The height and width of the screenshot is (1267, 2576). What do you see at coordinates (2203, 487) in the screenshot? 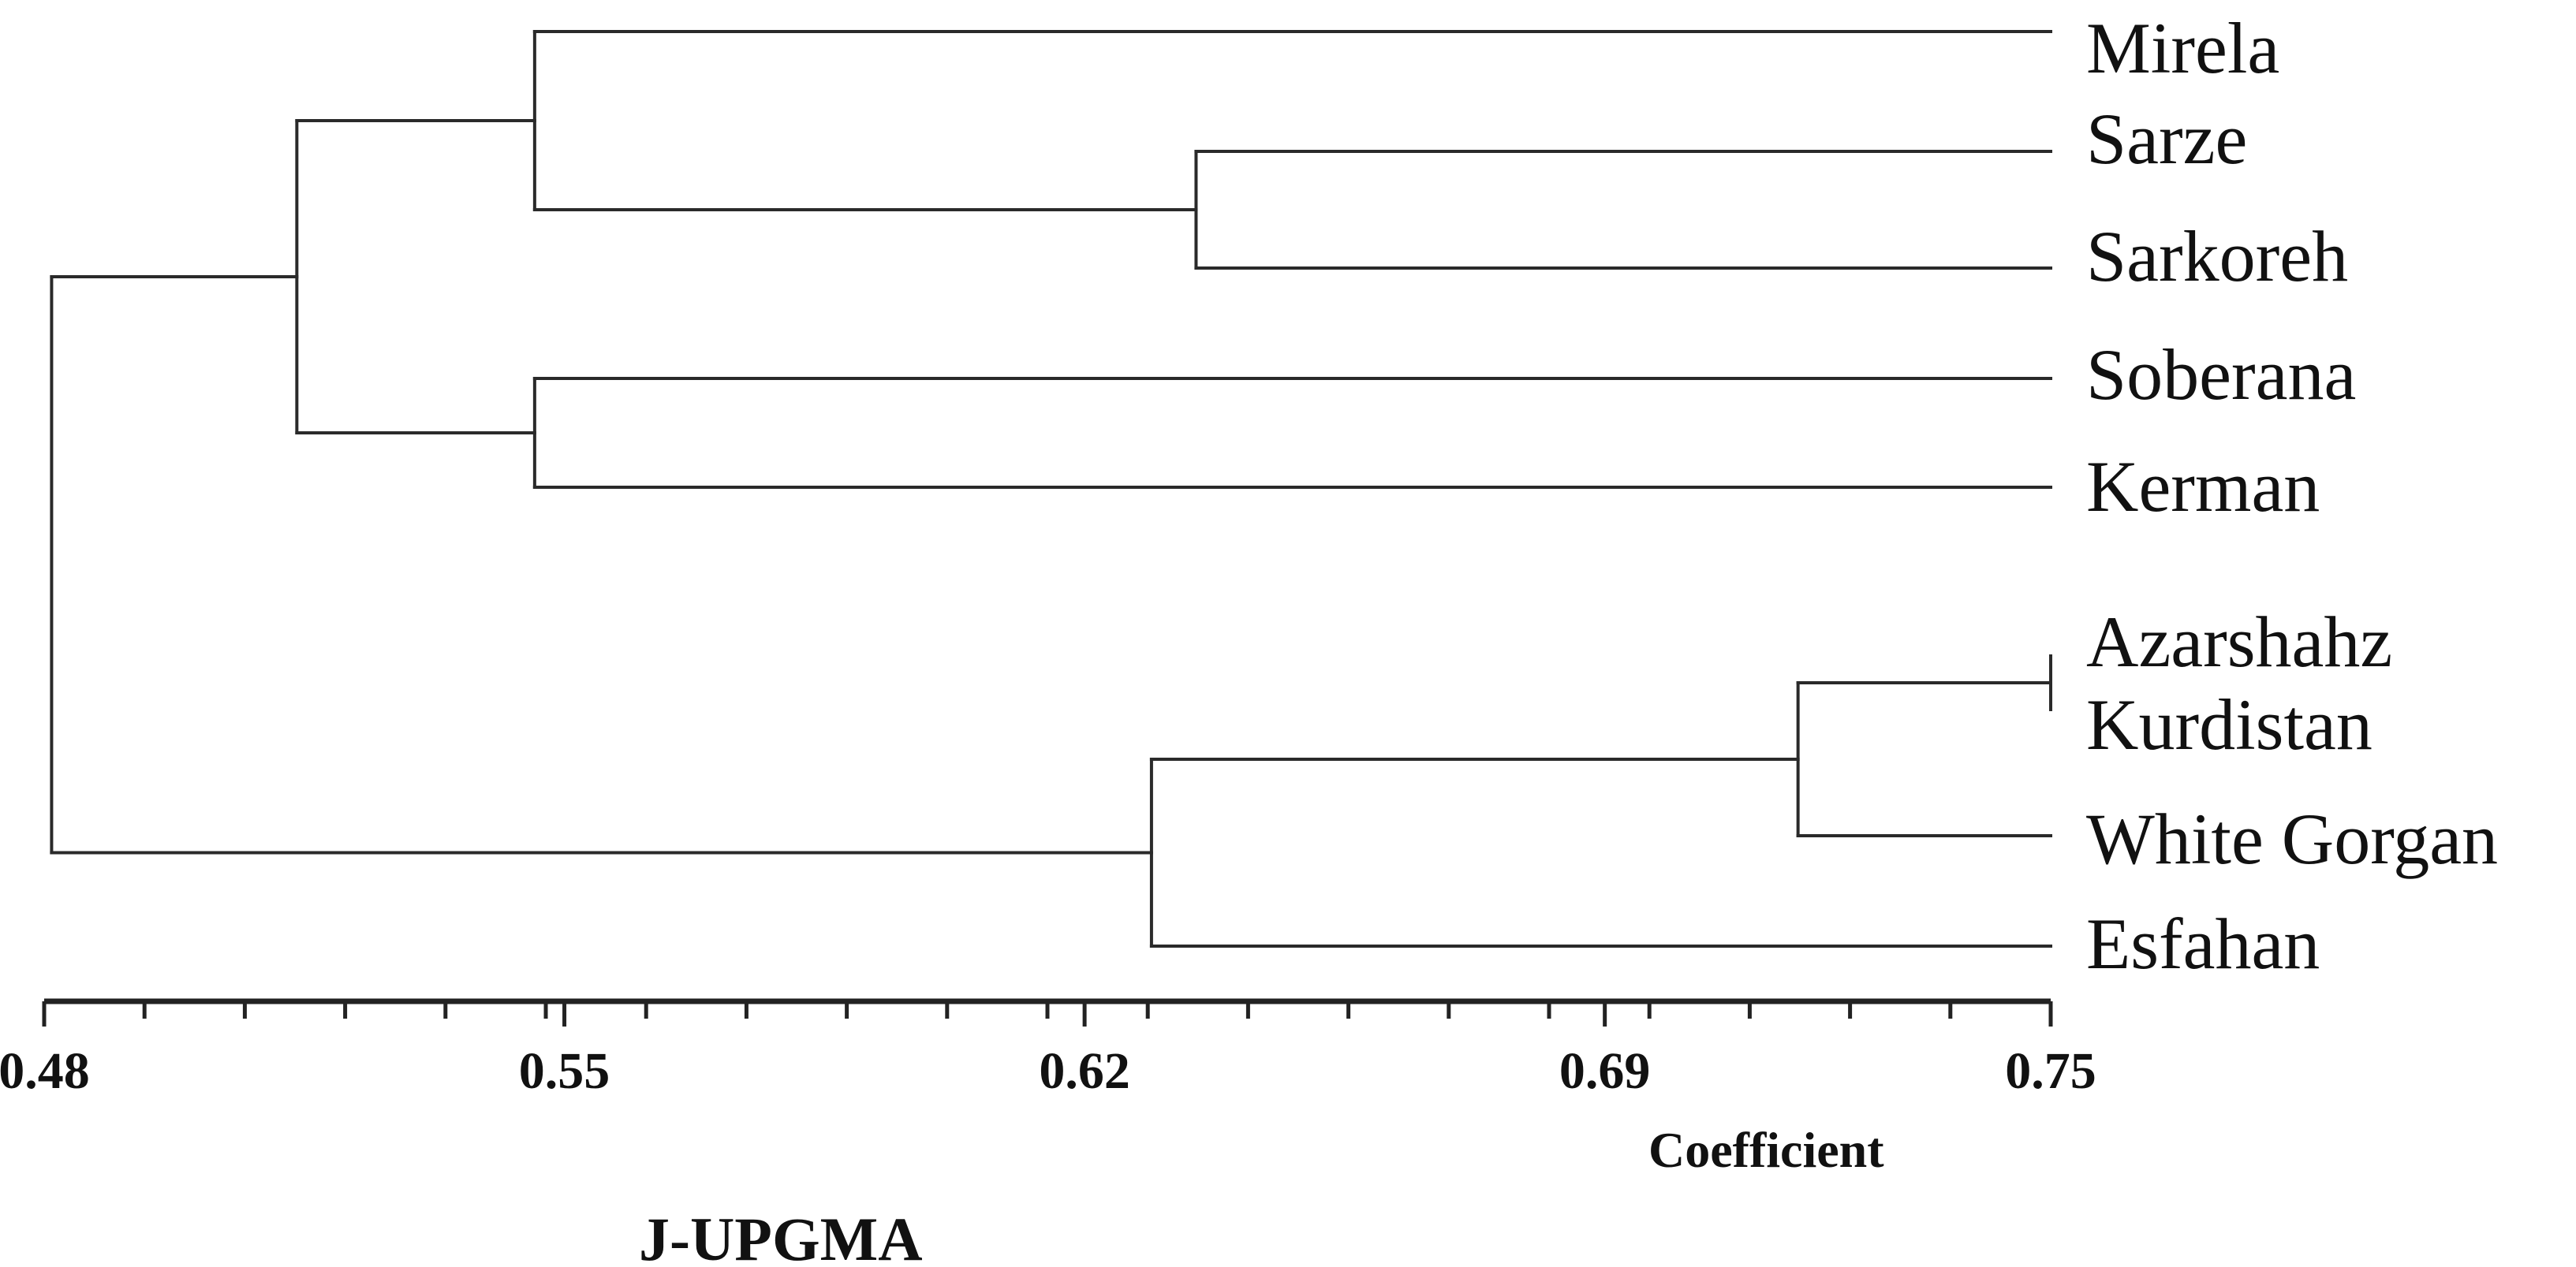
I see `leaf-label-kerman: Kerman` at bounding box center [2203, 487].